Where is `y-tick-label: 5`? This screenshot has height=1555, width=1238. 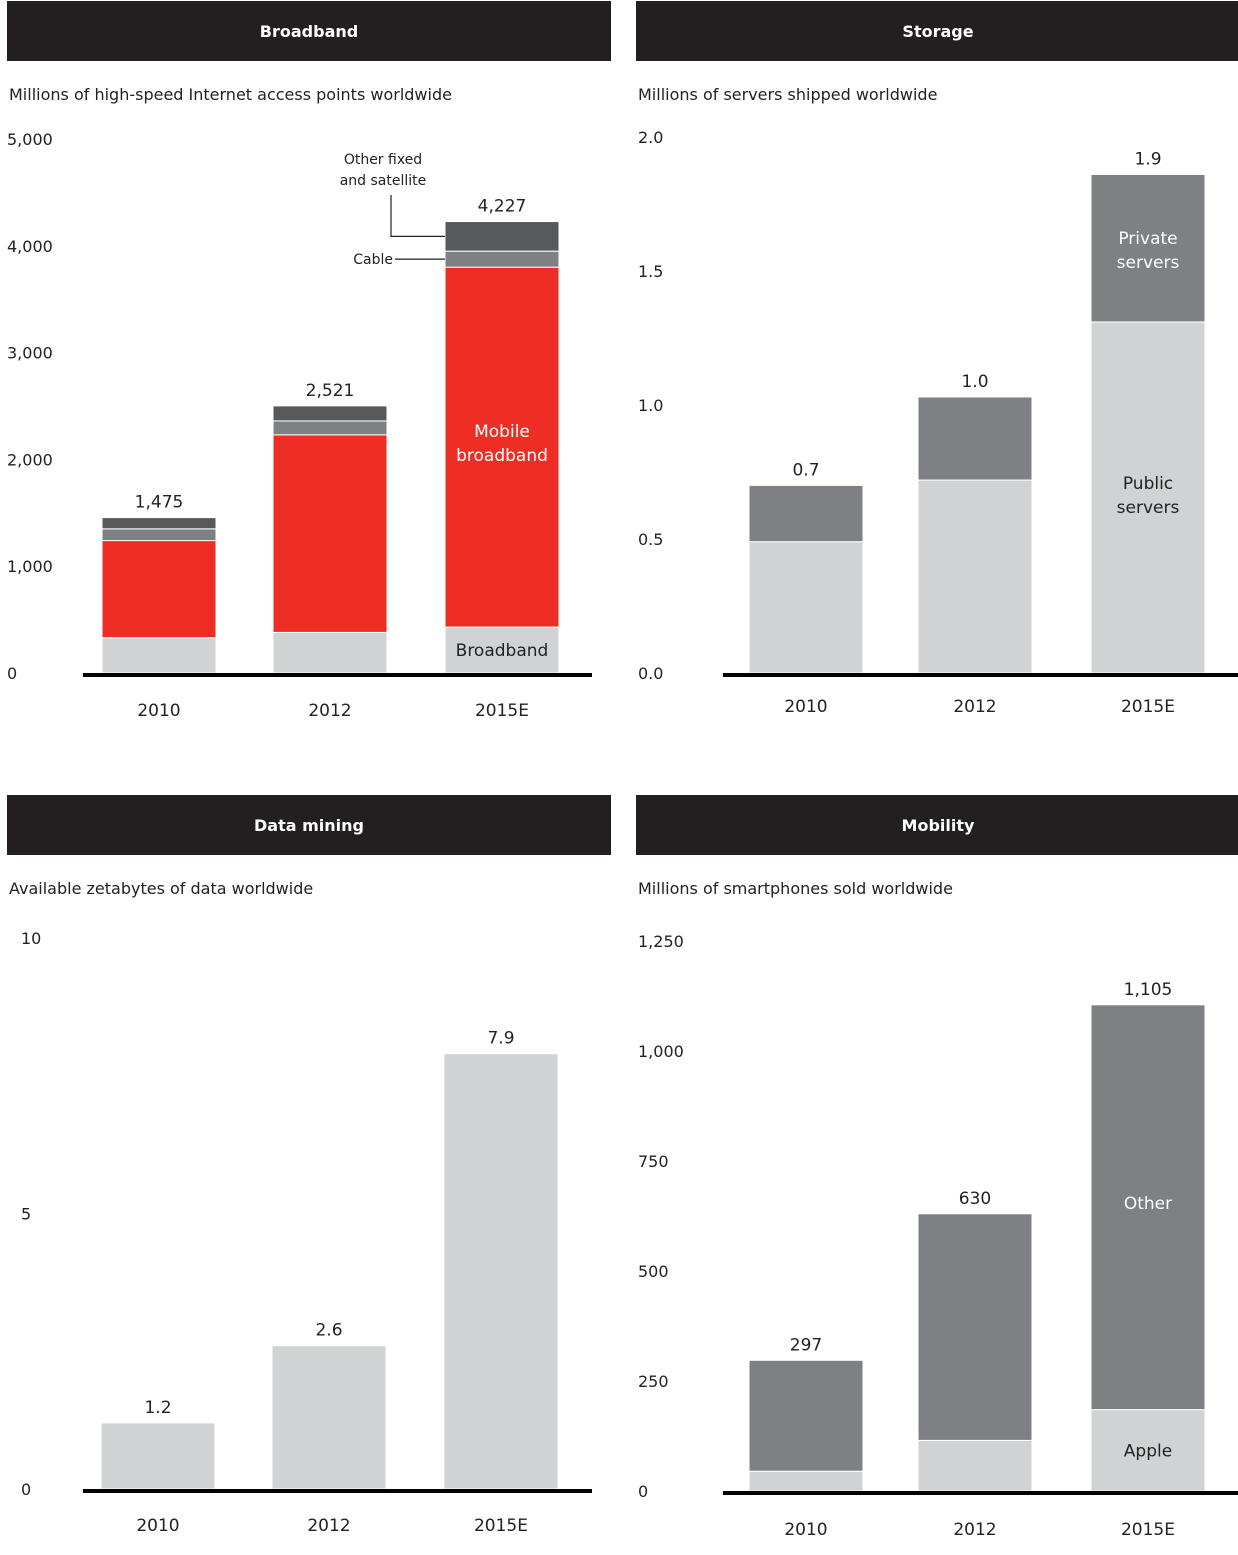
y-tick-label: 5 is located at coordinates (26, 1214).